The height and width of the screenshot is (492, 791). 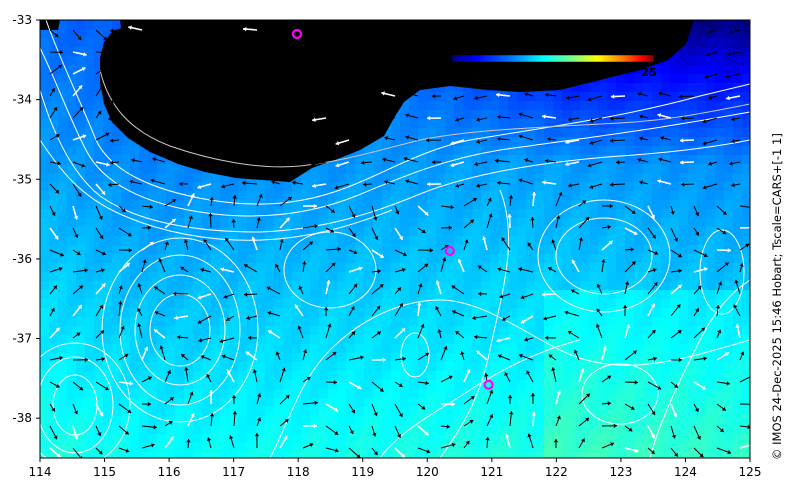 I want to click on x-tick-label: 120, so click(x=427, y=472).